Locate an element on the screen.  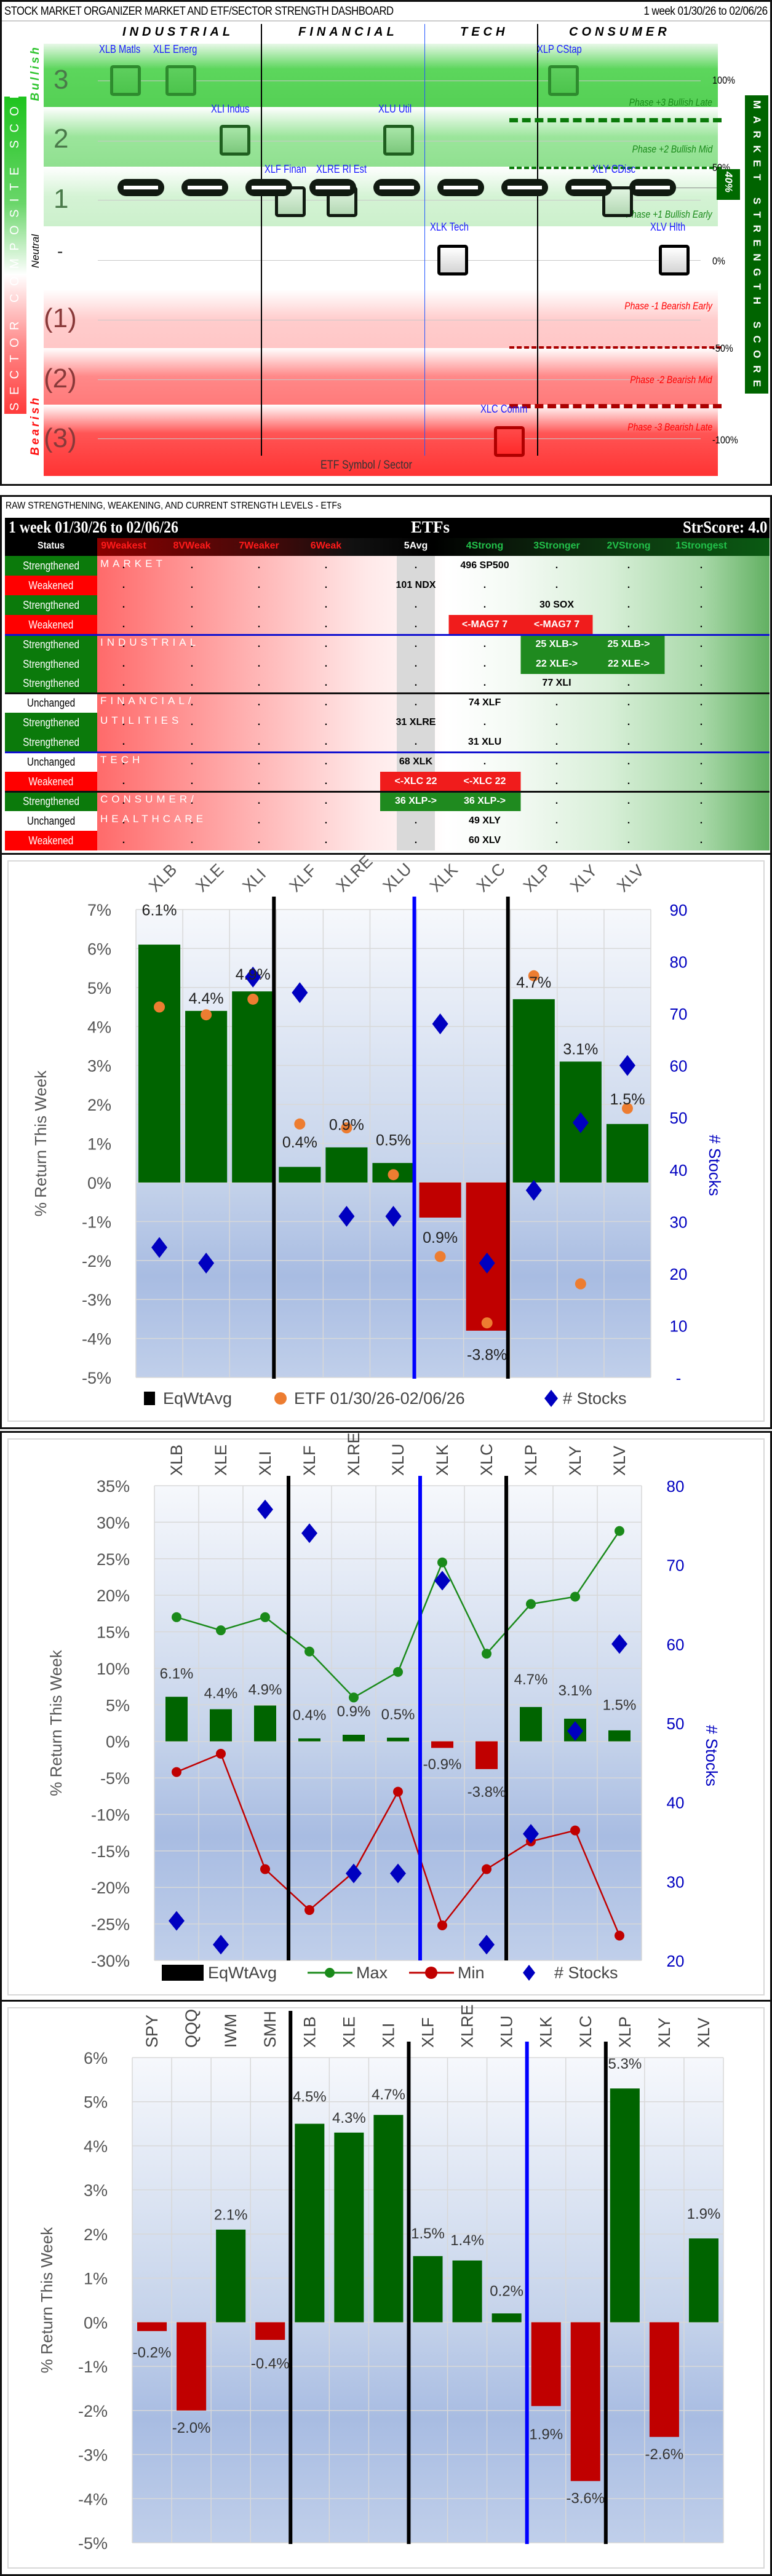
etf-label: XLI Indus is located at coordinates (231, 109).